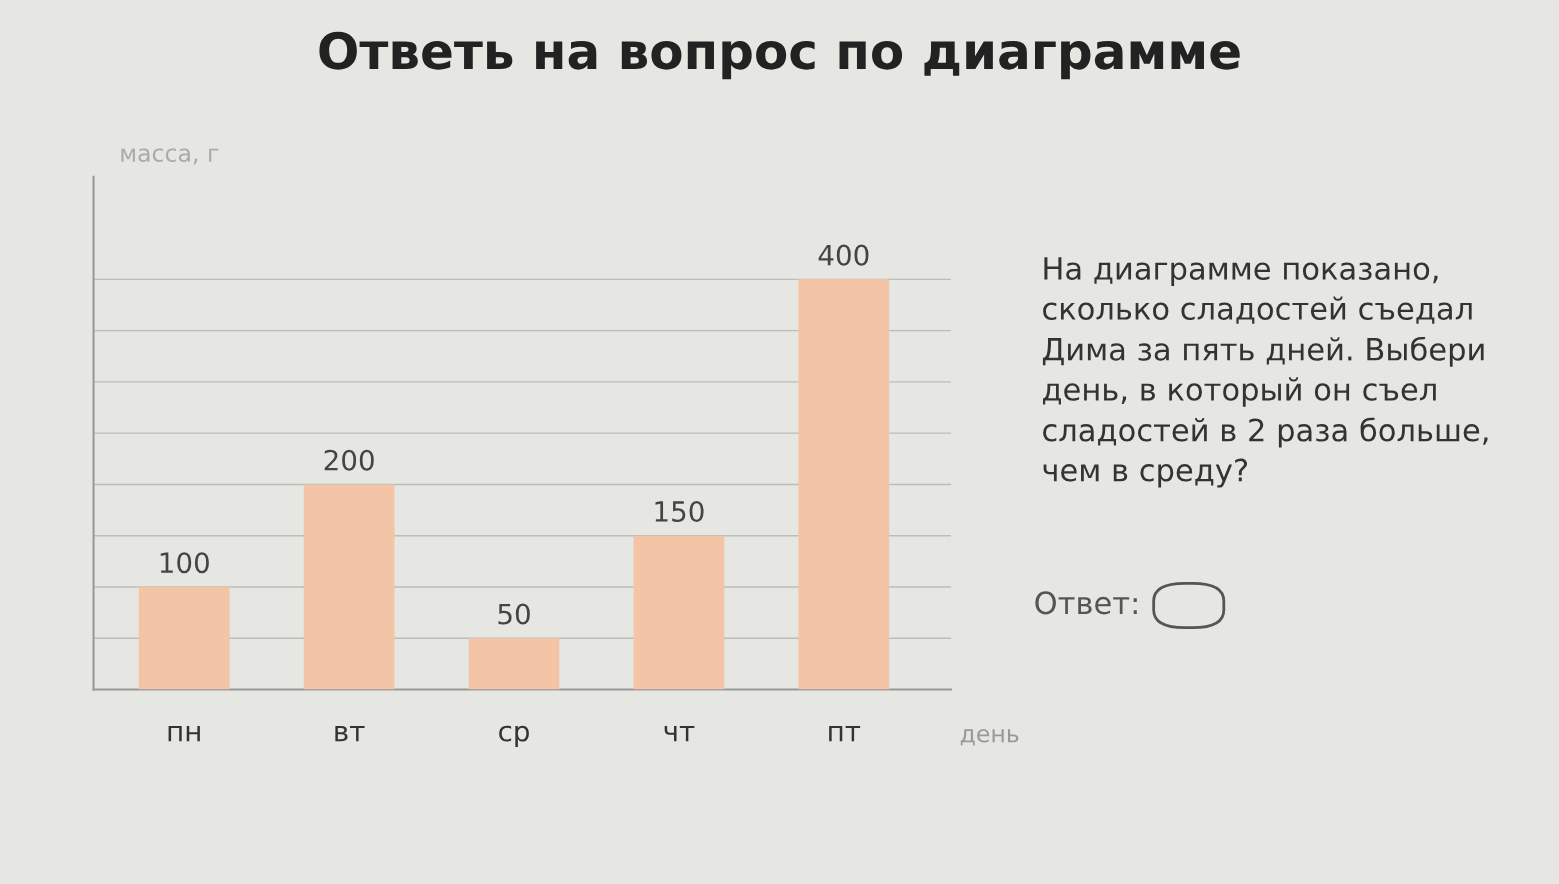  Describe the element at coordinates (845, 733) in the screenshot. I see `x-tick-label: пт` at that location.